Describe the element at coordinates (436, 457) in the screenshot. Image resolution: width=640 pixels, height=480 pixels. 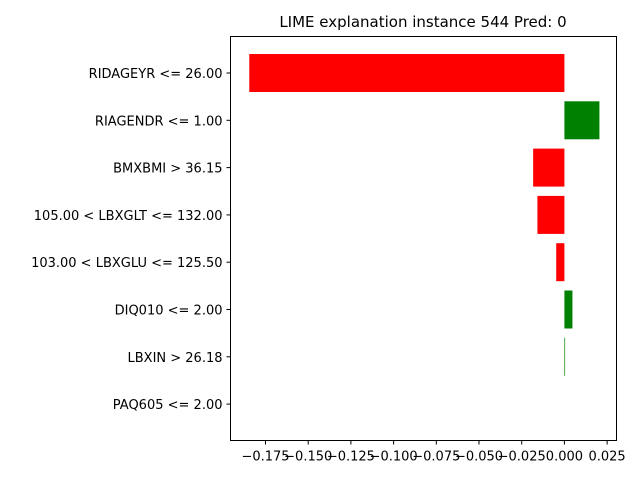
I see `x-tick-label-4: −0.075` at that location.